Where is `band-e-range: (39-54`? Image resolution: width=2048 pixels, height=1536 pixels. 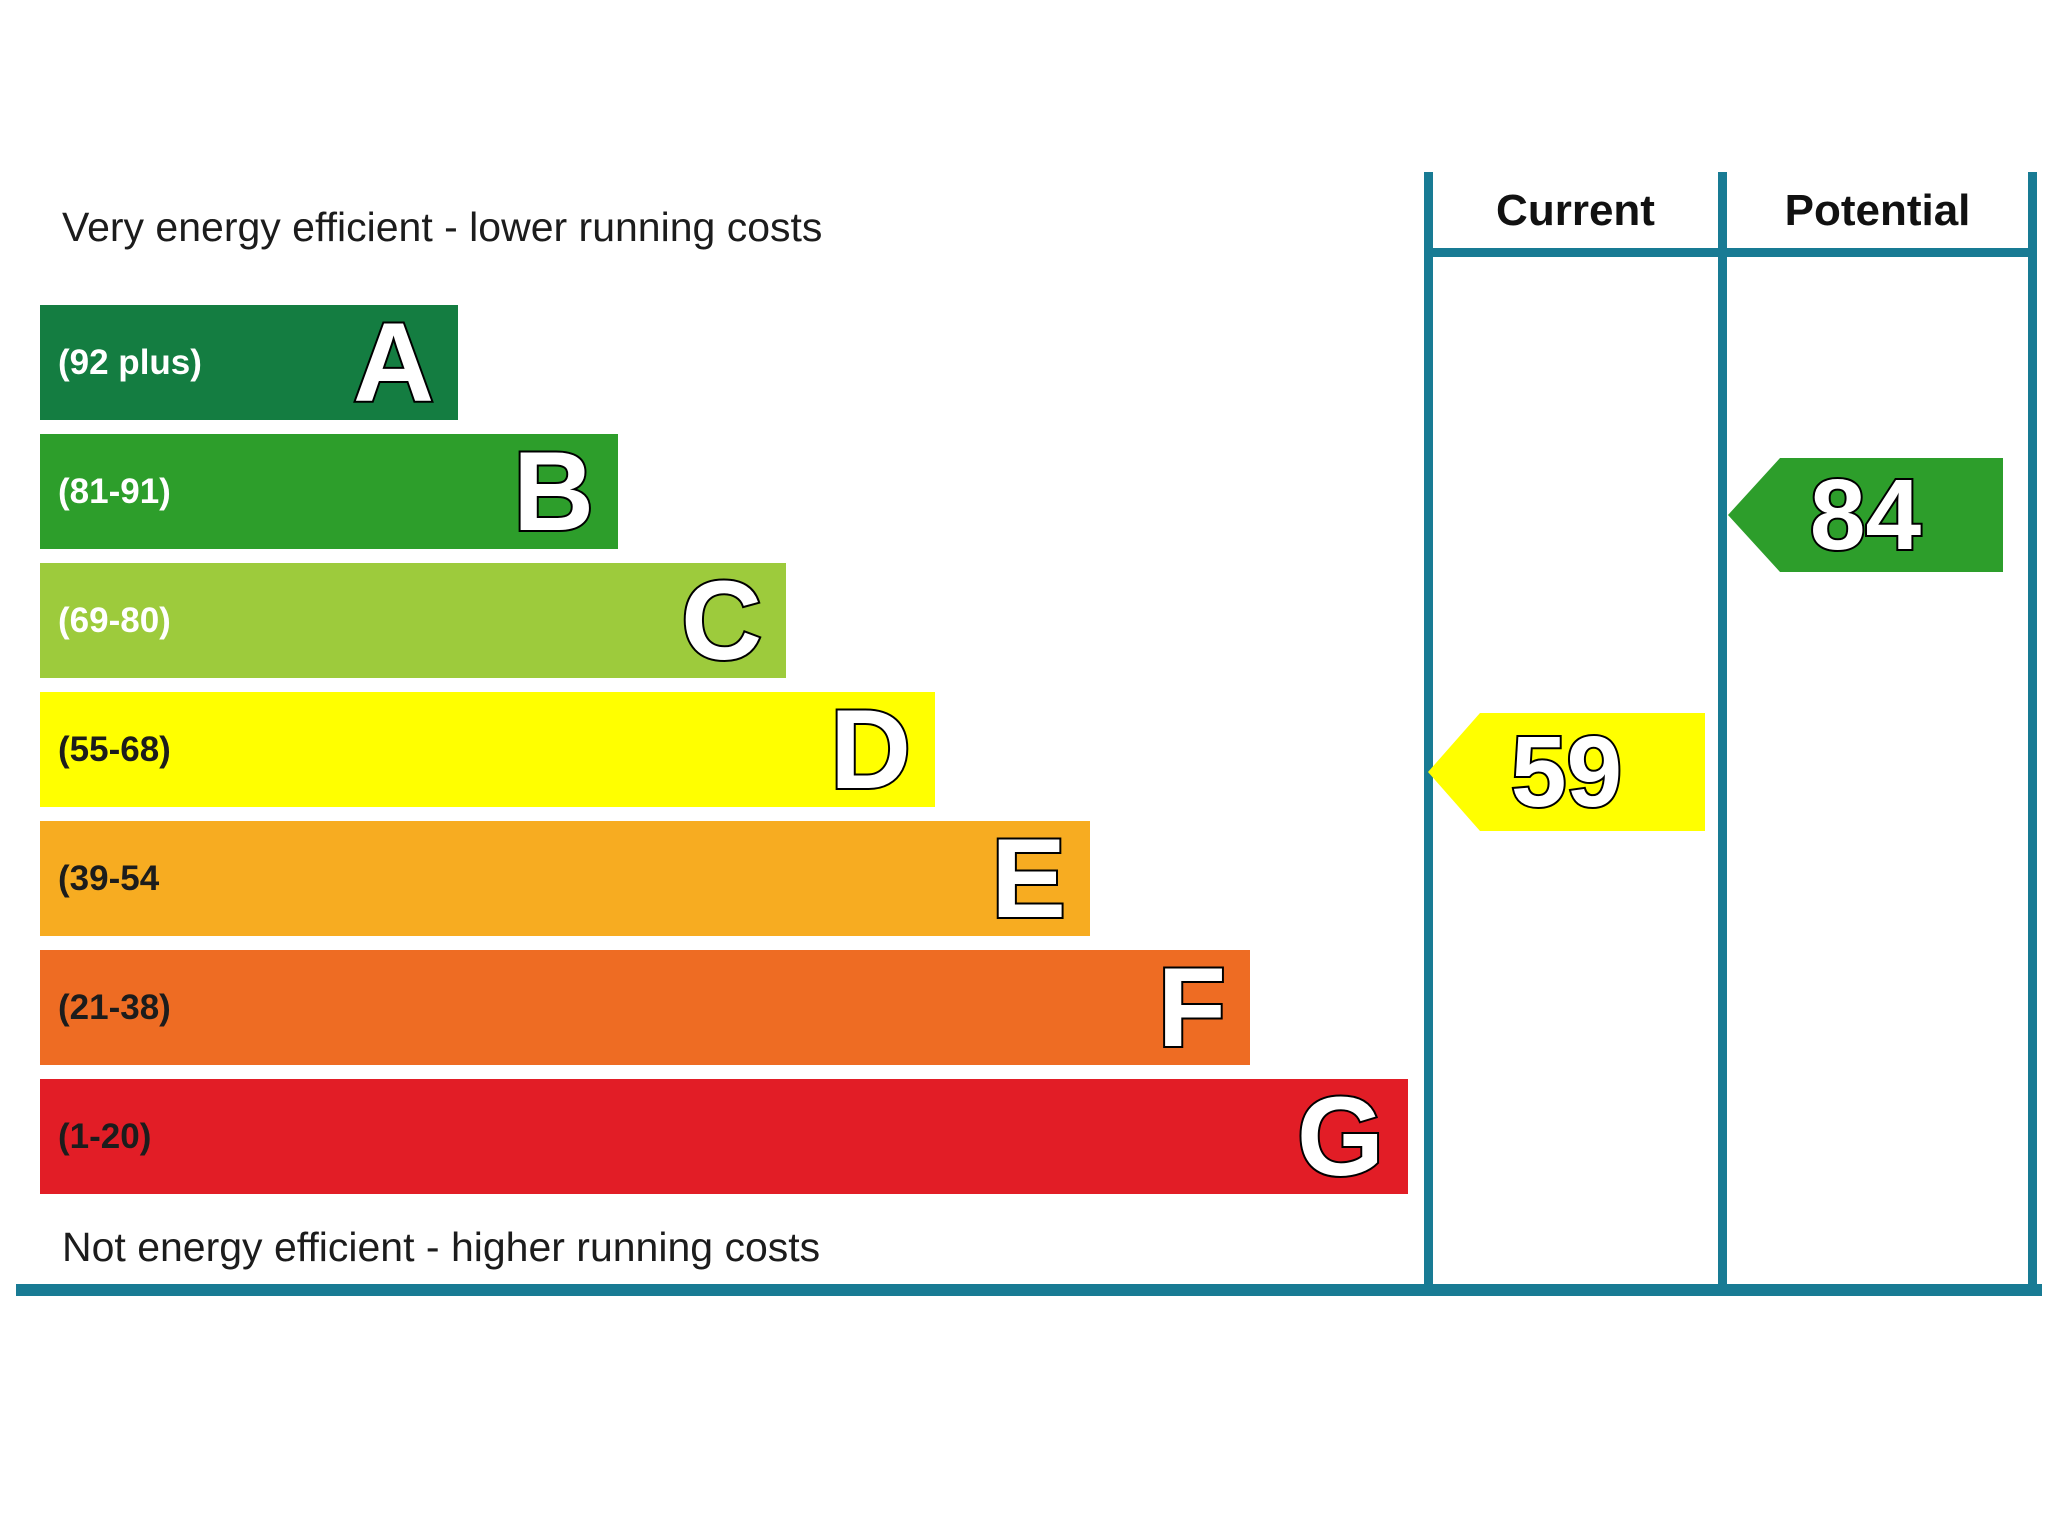 band-e-range: (39-54 is located at coordinates (109, 878).